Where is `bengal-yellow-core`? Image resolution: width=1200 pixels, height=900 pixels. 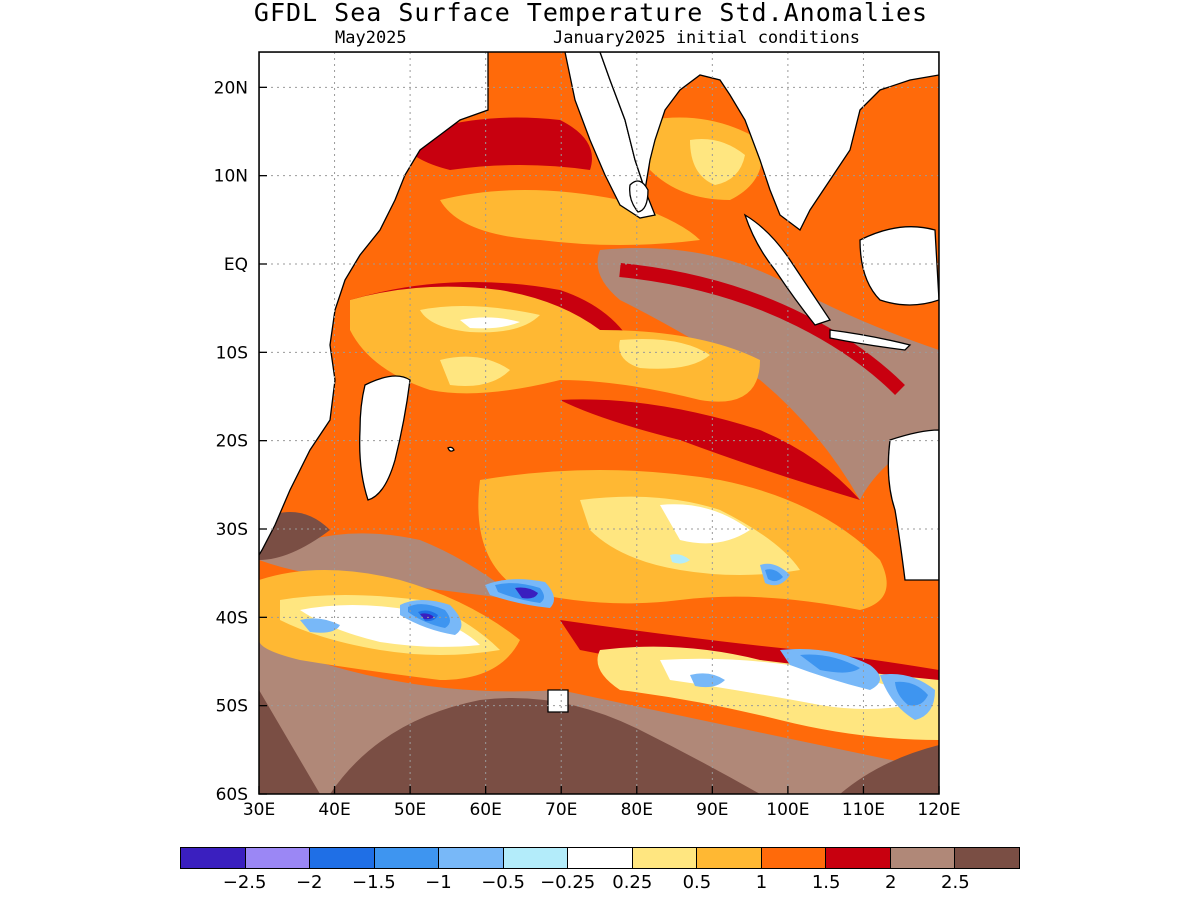
bengal-yellow-core is located at coordinates (717, 162).